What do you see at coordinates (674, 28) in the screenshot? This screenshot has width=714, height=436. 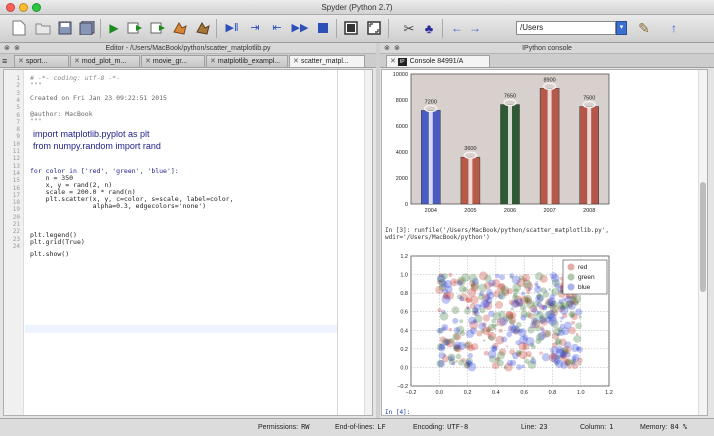 I see `up-folder-icon: ↑` at bounding box center [674, 28].